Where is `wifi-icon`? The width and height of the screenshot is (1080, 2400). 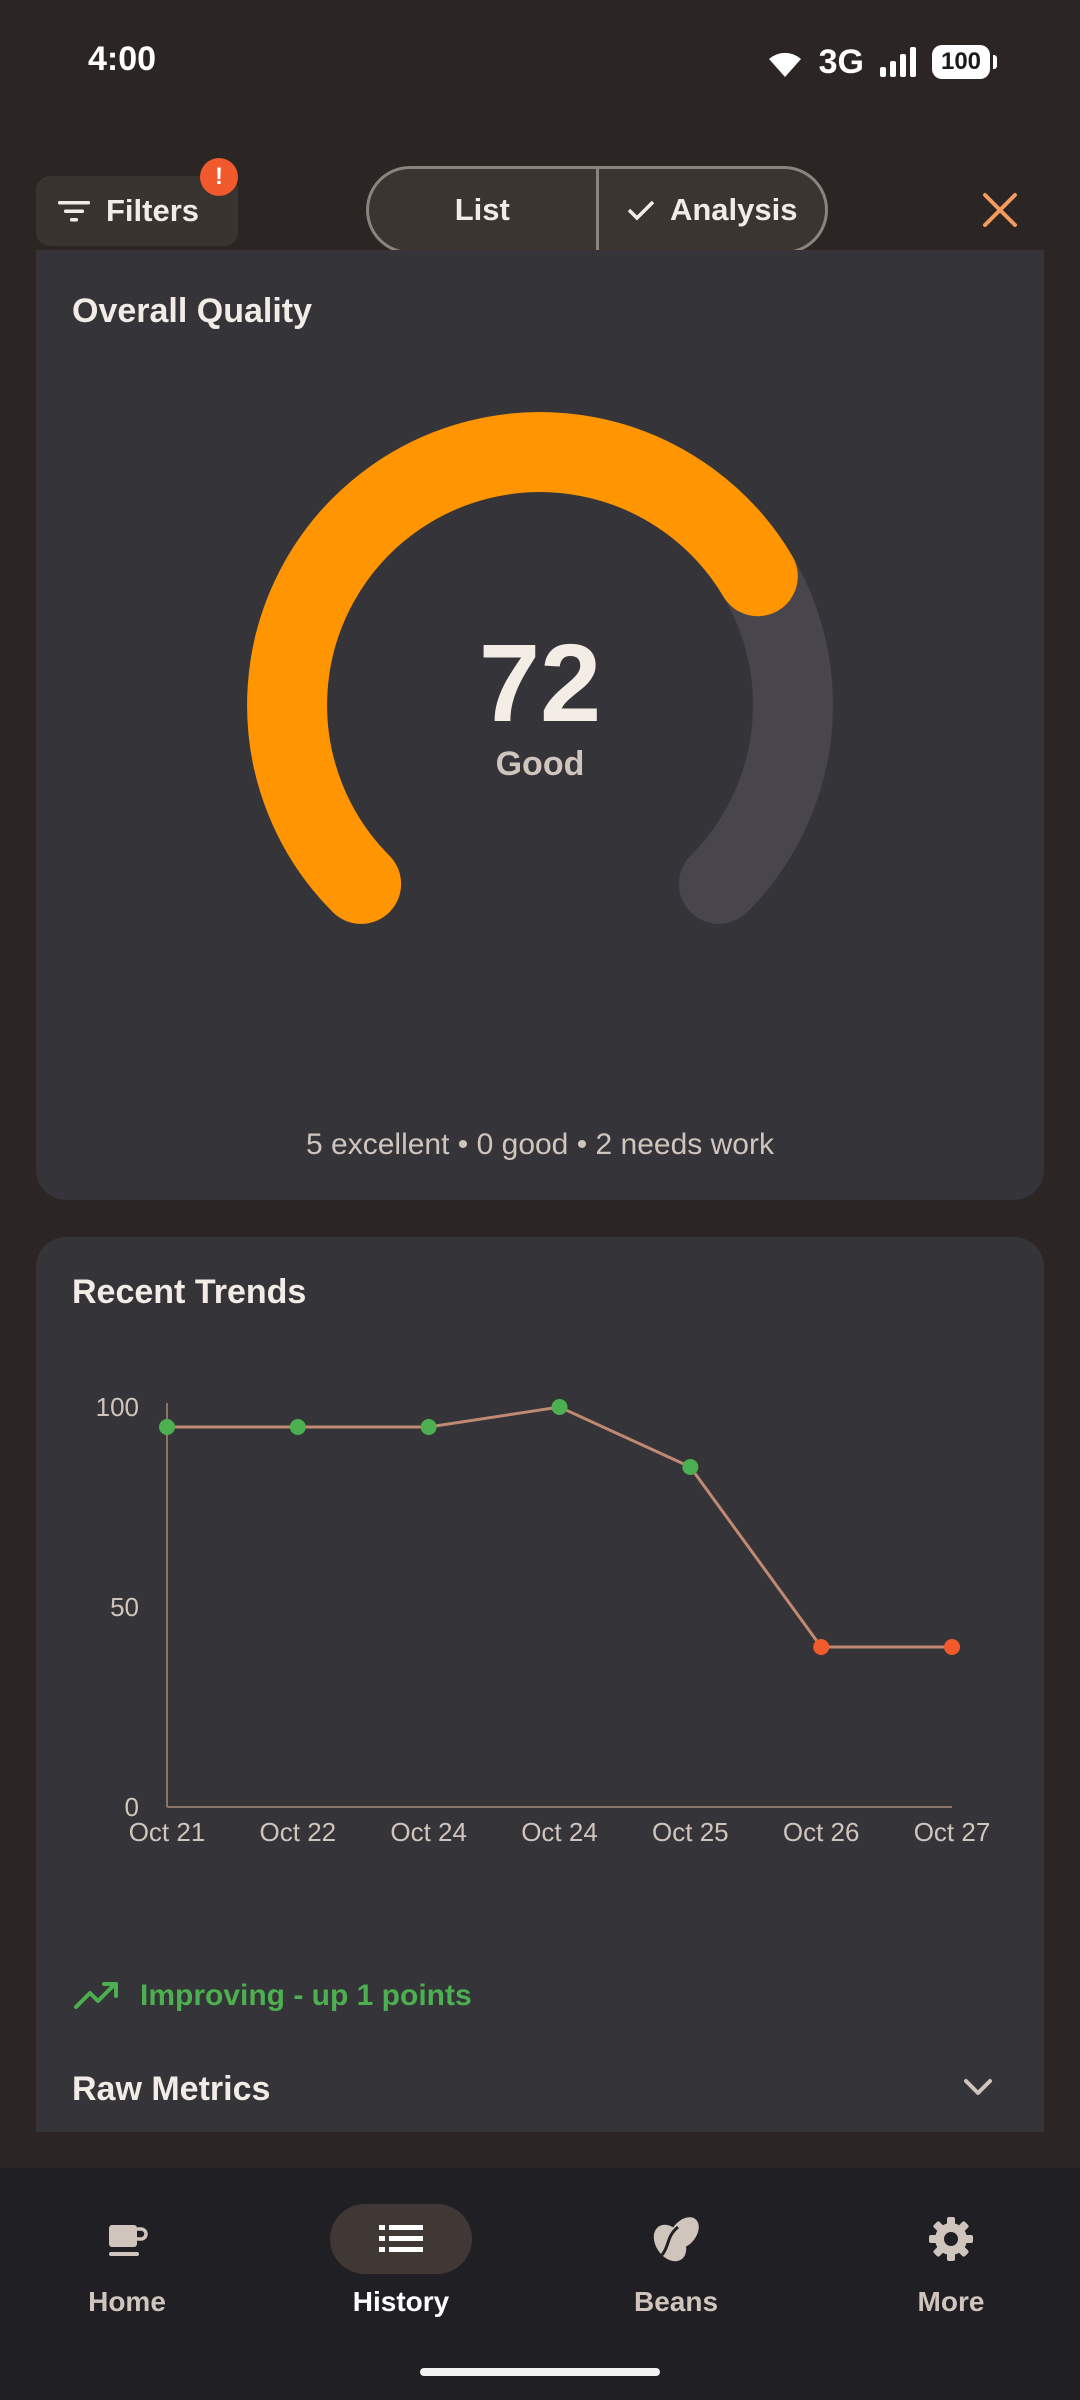 wifi-icon is located at coordinates (784, 64).